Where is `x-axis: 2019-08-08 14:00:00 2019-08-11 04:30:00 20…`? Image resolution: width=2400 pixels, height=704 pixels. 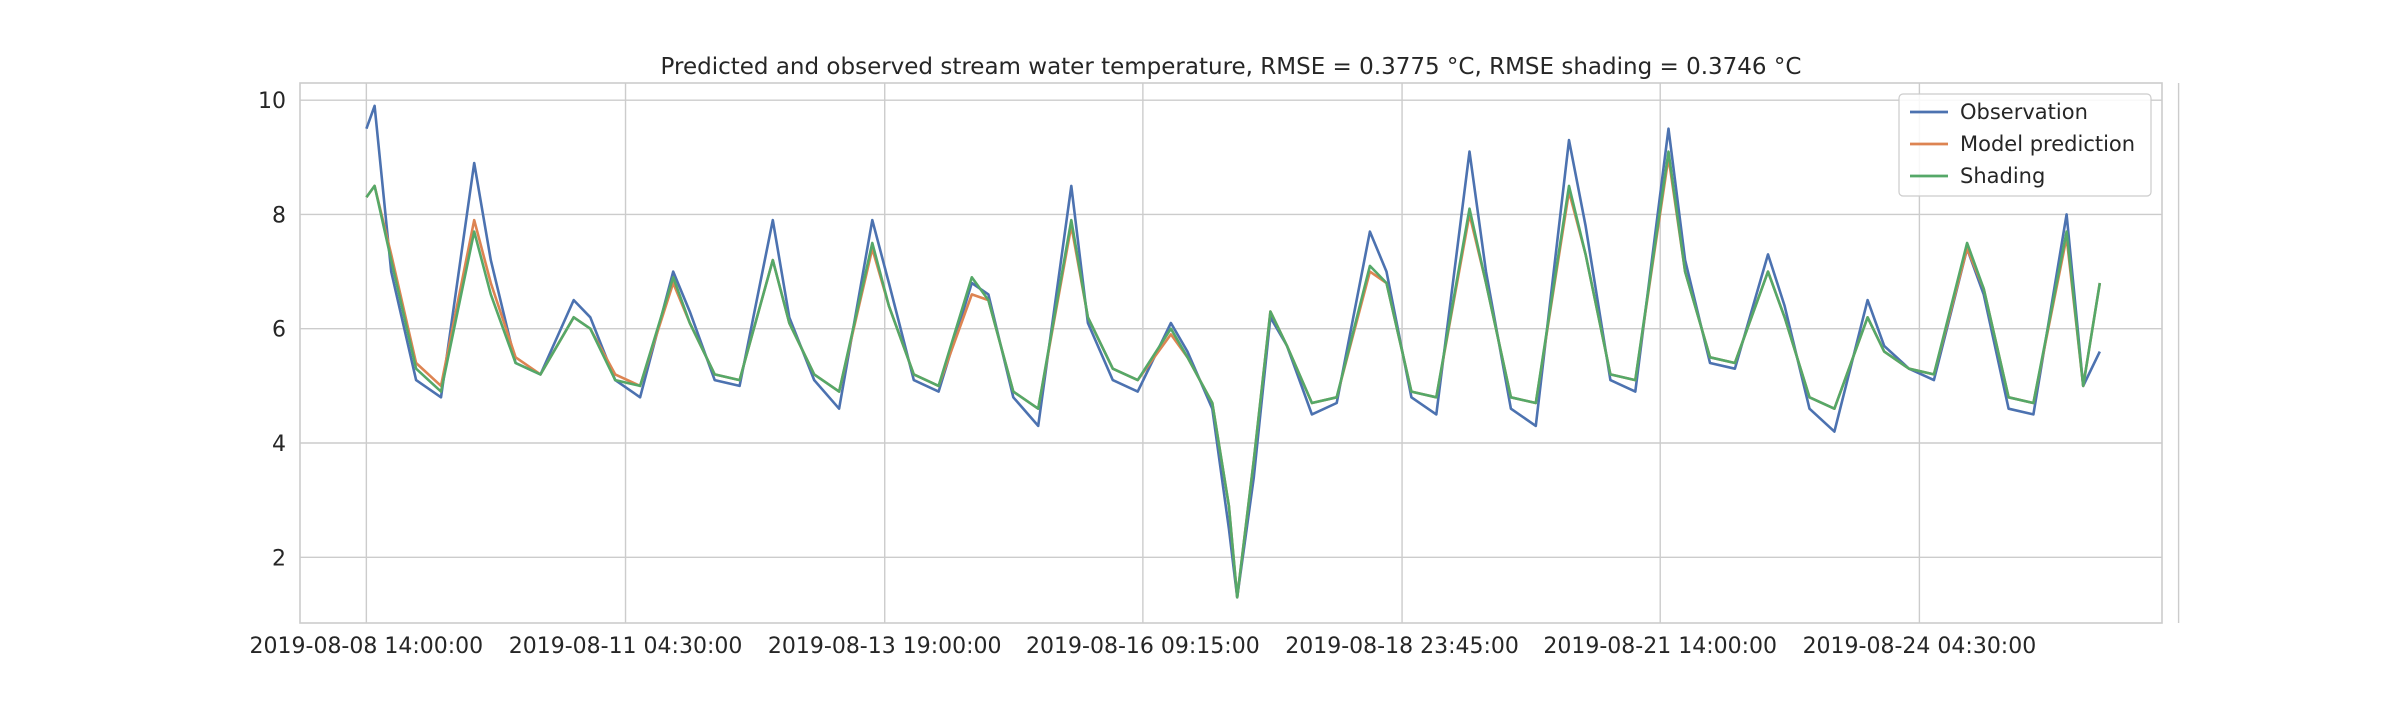 x-axis: 2019-08-08 14:00:00 2019-08-11 04:30:00 20… is located at coordinates (1143, 646).